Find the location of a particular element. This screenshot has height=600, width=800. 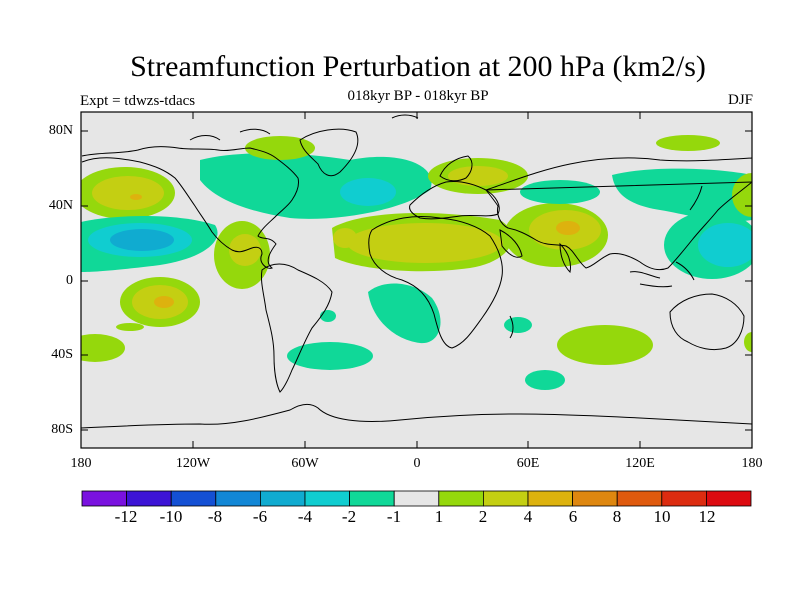

lat-label-40n: 40N is located at coordinates (60, 205).